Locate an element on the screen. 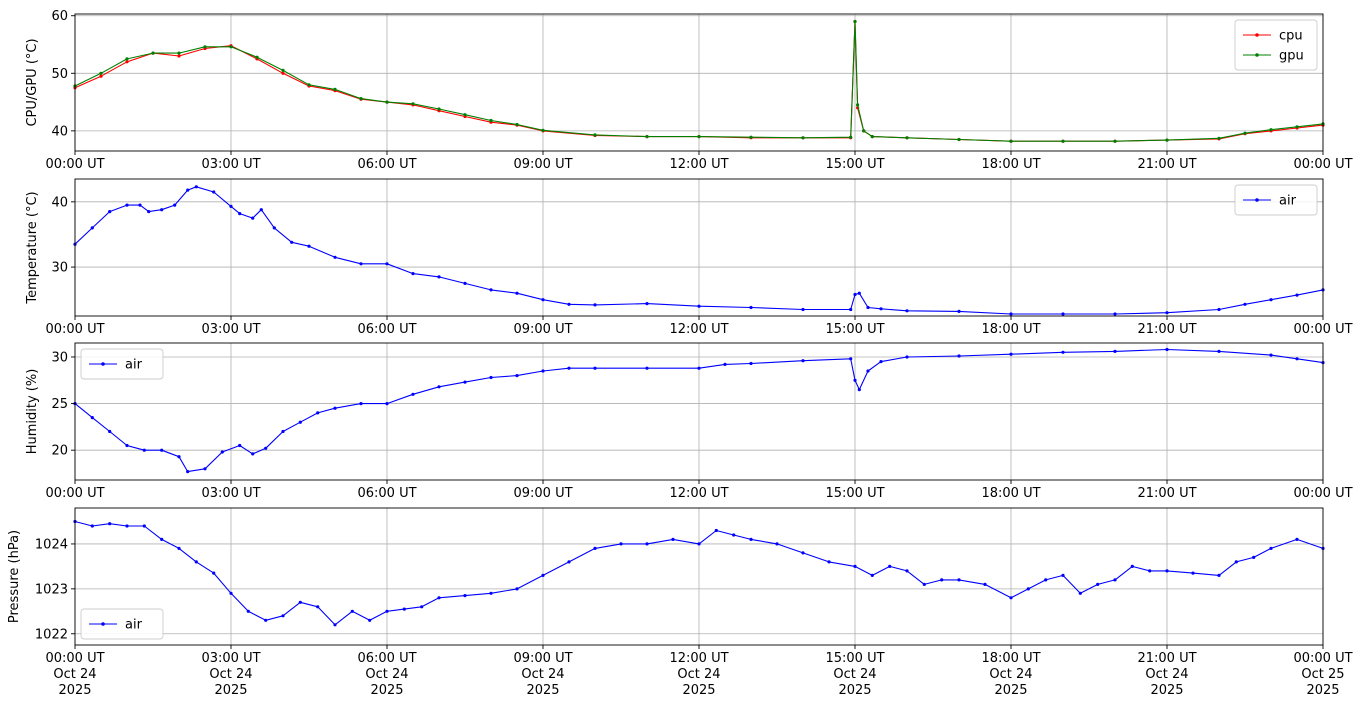  y-axis-label: CPU/GPU (°C) is located at coordinates (32, 82).